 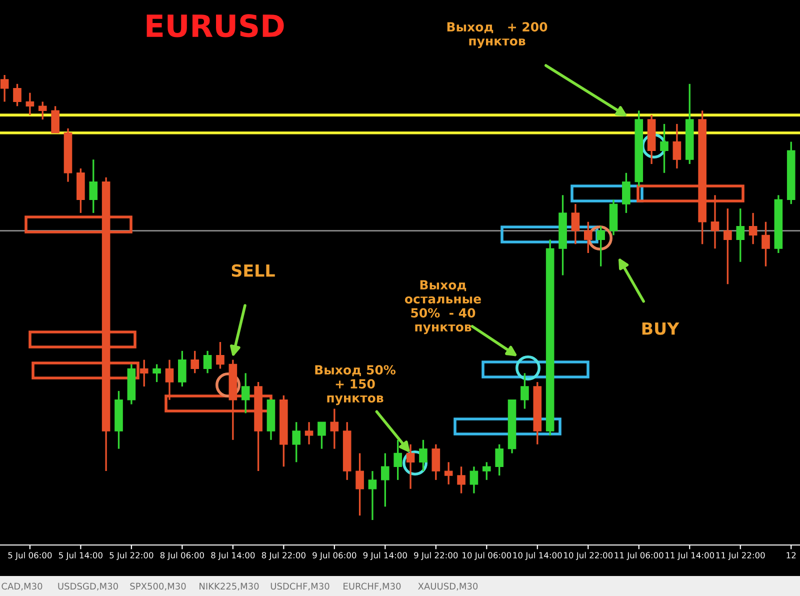 What do you see at coordinates (80, 556) in the screenshot?
I see `x-tick-label: 5 Jul 14:00` at bounding box center [80, 556].